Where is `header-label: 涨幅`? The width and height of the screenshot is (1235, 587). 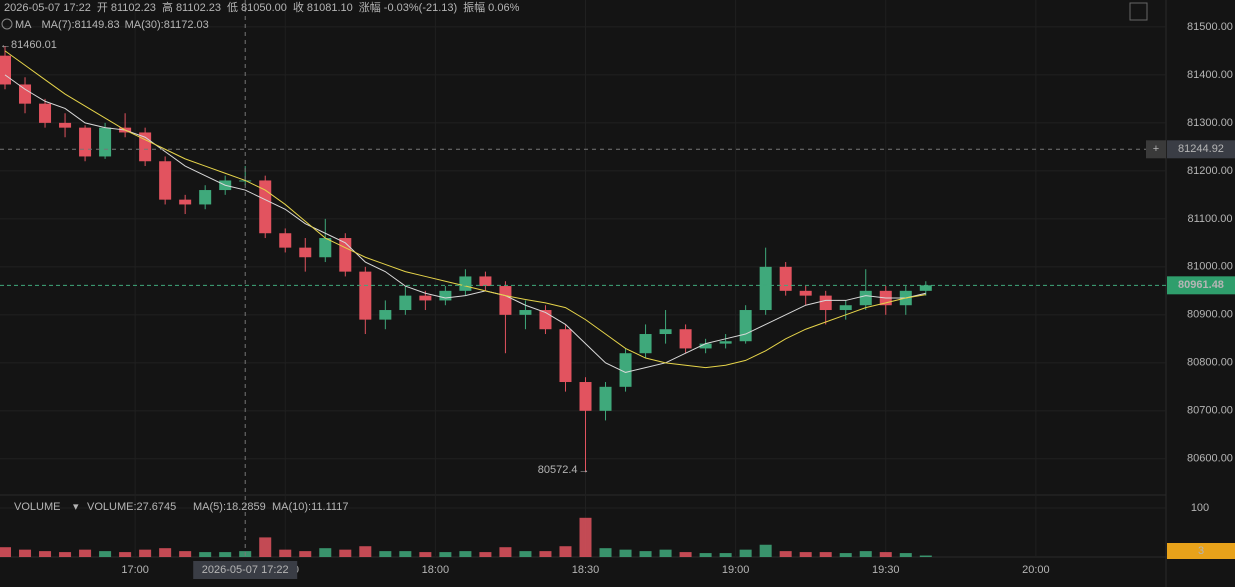
header-label: 涨幅 is located at coordinates (370, 7).